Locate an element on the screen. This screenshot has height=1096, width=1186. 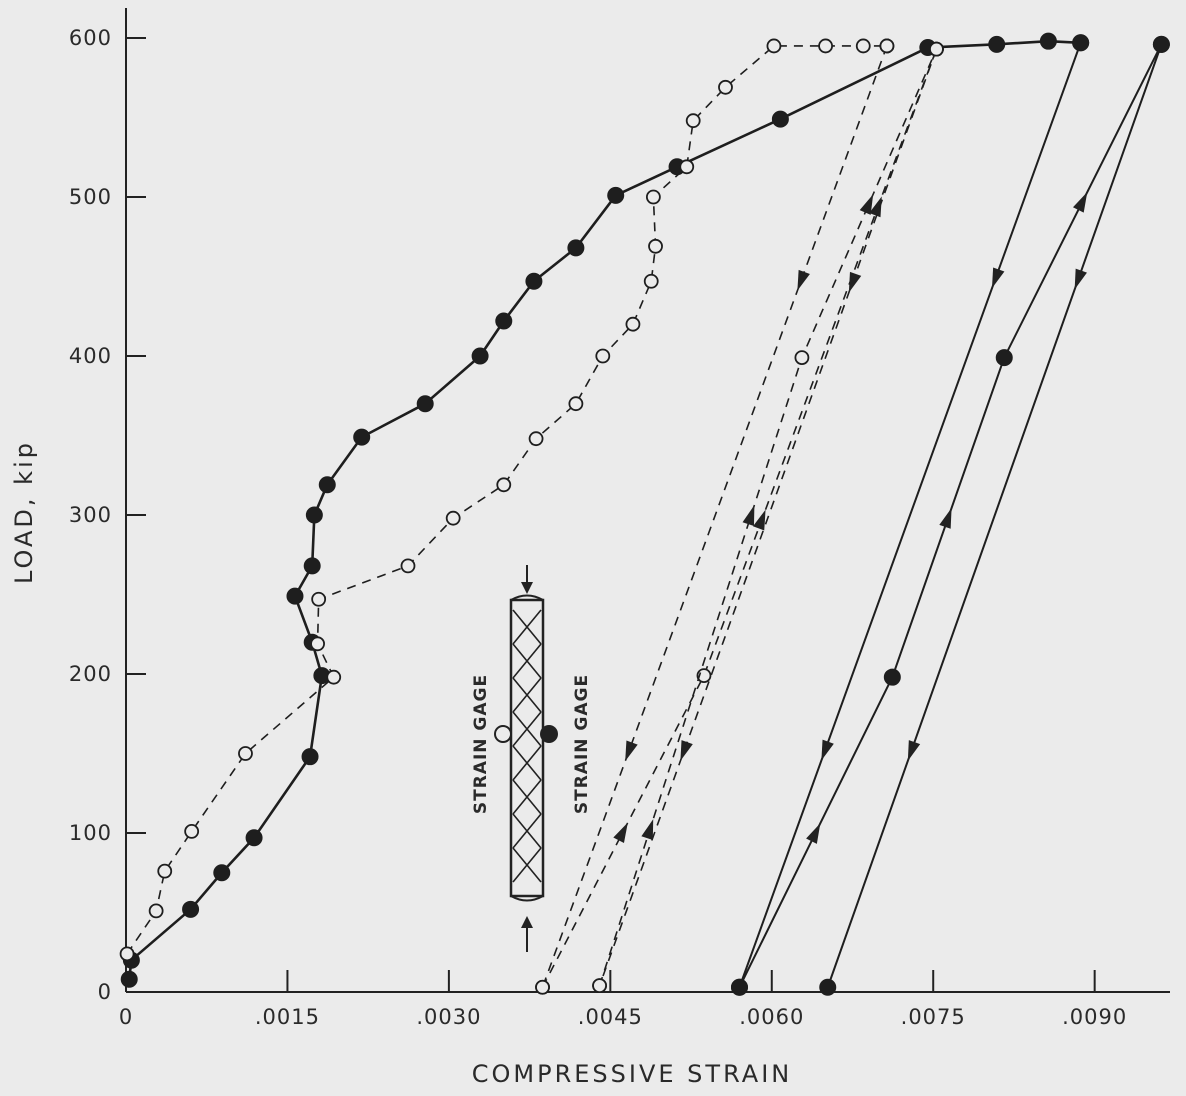
x-tick-label: .0060 is located at coordinates (771, 1017).